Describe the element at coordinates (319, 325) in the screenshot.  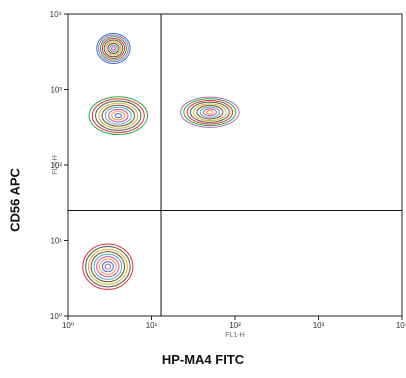
I see `x-tick-label: 10³` at that location.